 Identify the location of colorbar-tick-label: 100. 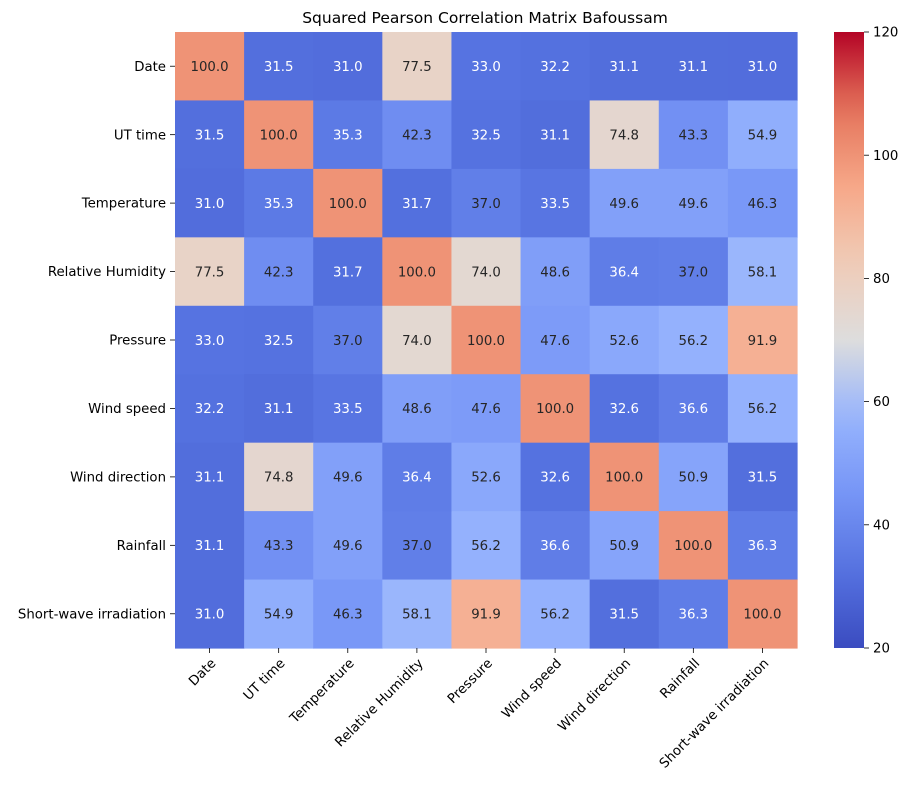
(885, 156).